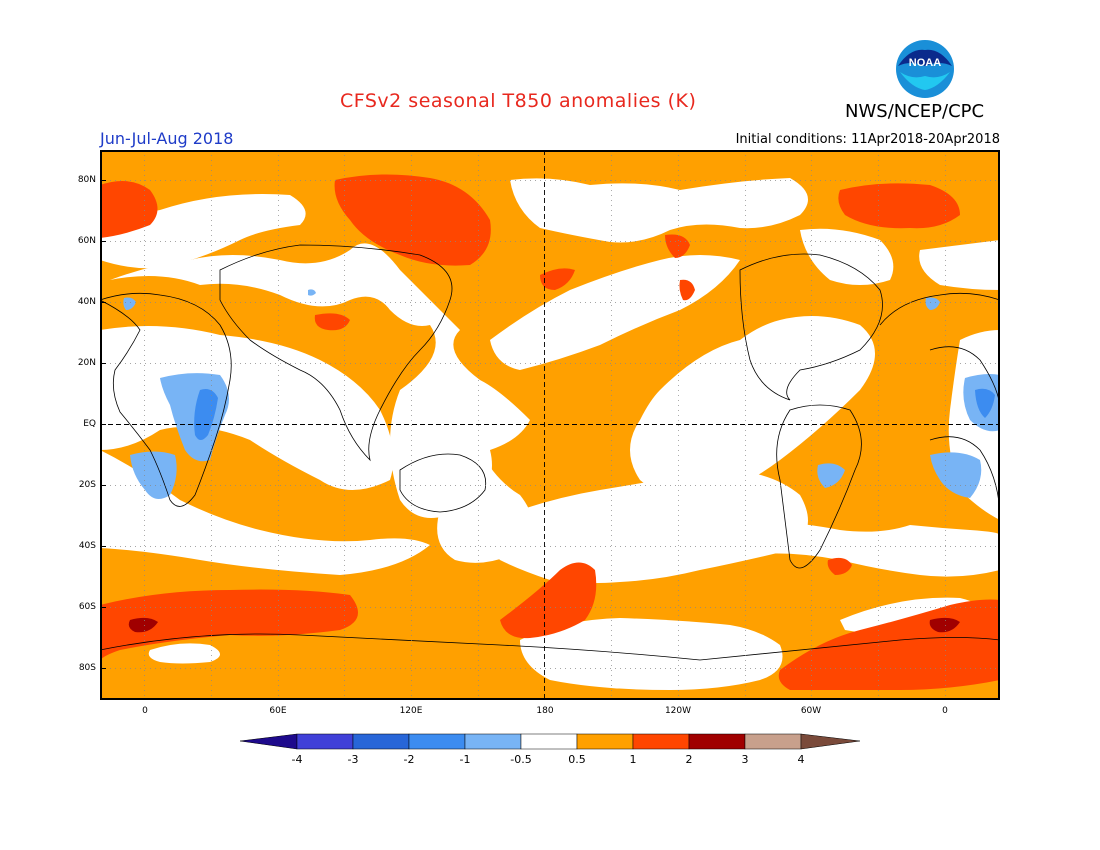 The height and width of the screenshot is (850, 1100). What do you see at coordinates (745, 759) in the screenshot?
I see `colorbar-label: 3` at bounding box center [745, 759].